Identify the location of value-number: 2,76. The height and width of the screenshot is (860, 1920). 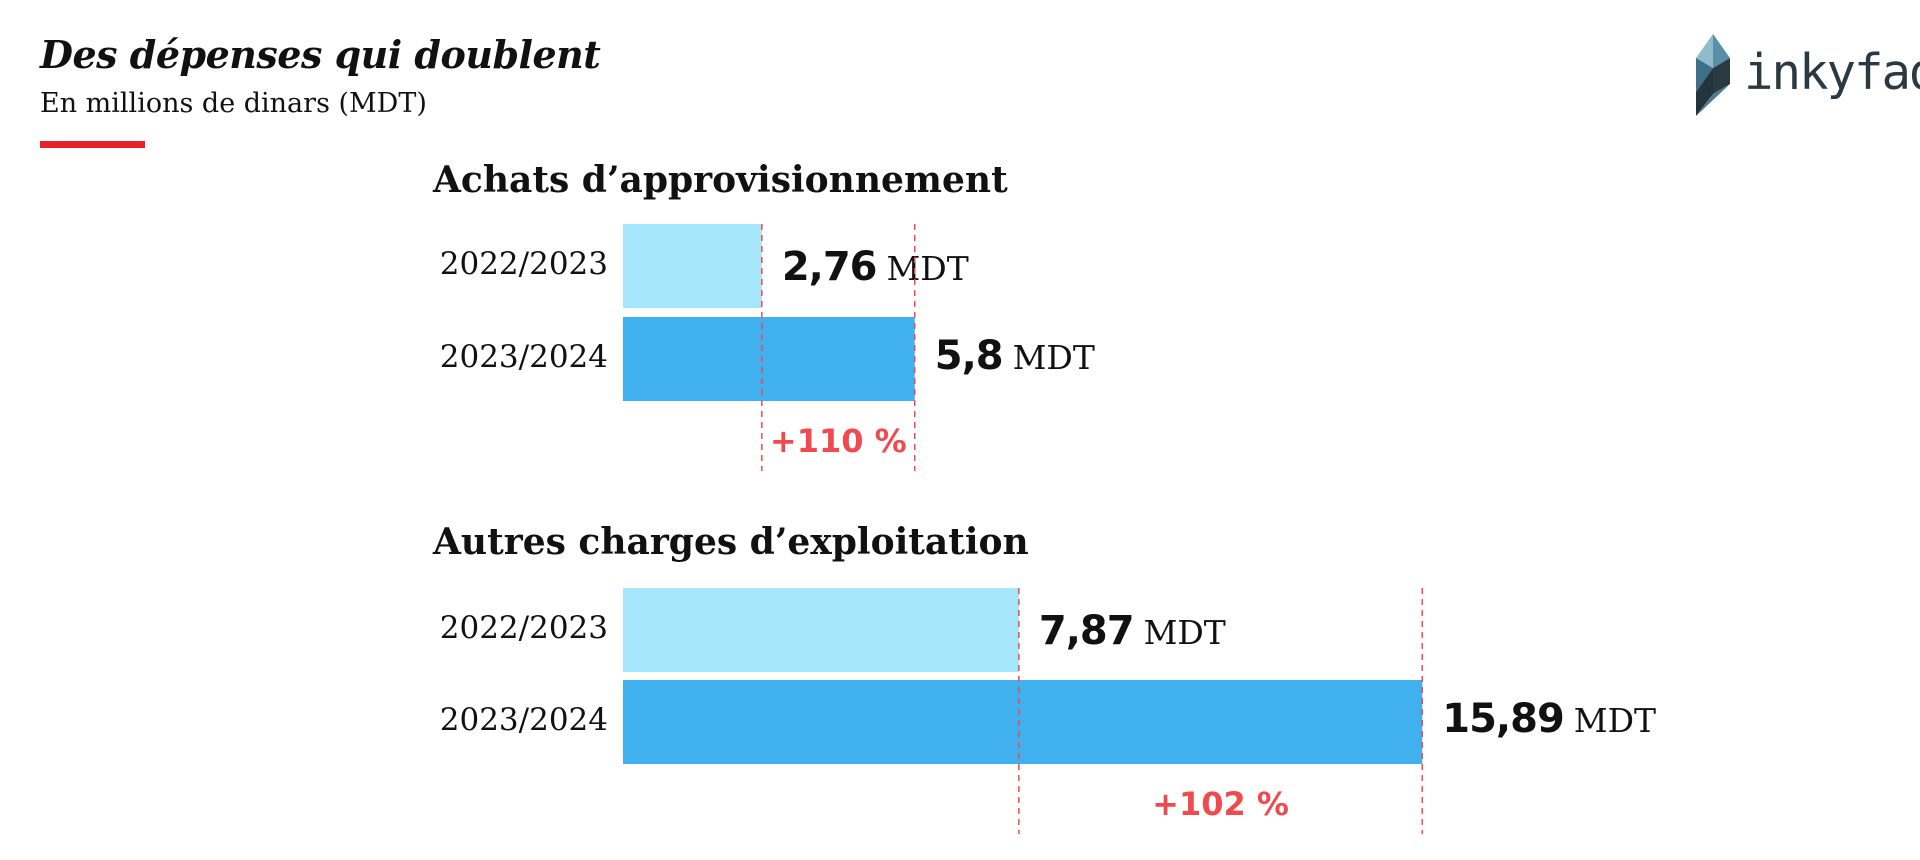
(829, 267).